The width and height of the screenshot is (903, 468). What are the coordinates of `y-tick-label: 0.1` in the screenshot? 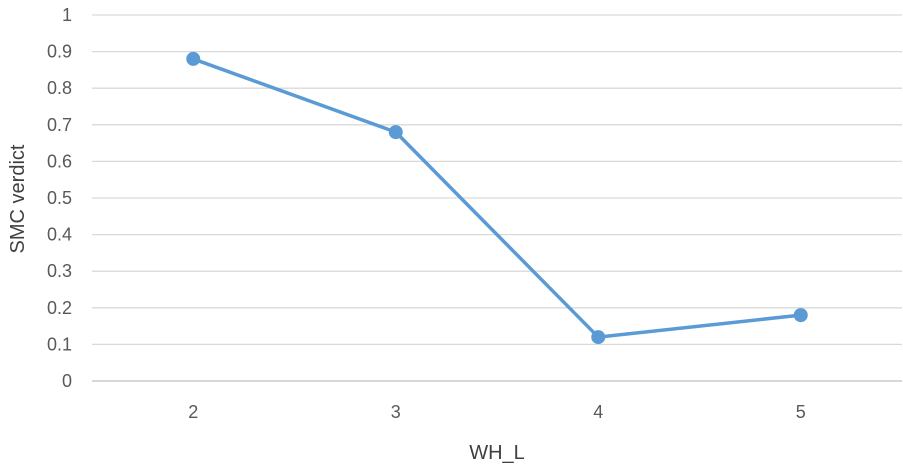 It's located at (59, 344).